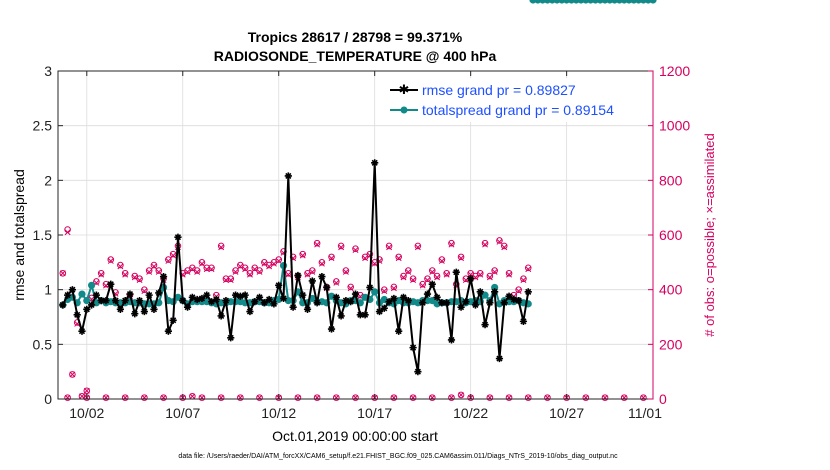 The image size is (830, 470). Describe the element at coordinates (404, 90) in the screenshot. I see `legend-rmse-marker: ✱` at that location.